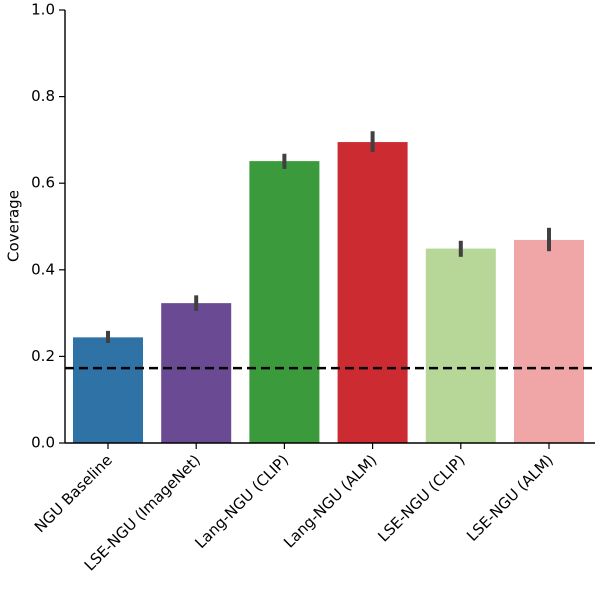 This screenshot has height=595, width=597. I want to click on x-tick-label: LSE-NGU (CLIP), so click(421, 498).